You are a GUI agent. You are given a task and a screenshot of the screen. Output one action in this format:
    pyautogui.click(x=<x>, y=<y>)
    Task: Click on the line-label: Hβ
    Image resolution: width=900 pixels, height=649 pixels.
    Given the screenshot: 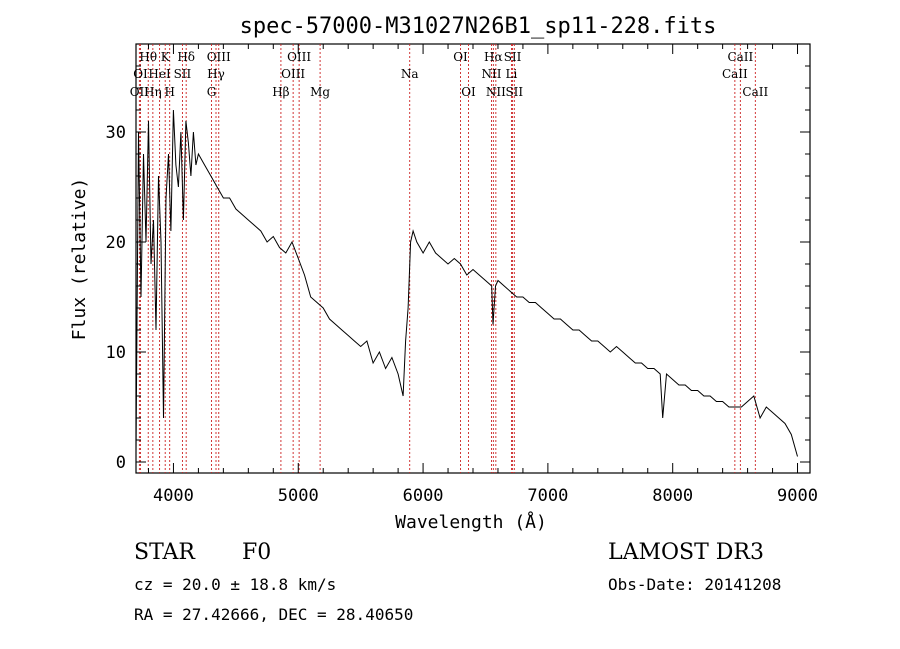 What is the action you would take?
    pyautogui.click(x=280, y=92)
    